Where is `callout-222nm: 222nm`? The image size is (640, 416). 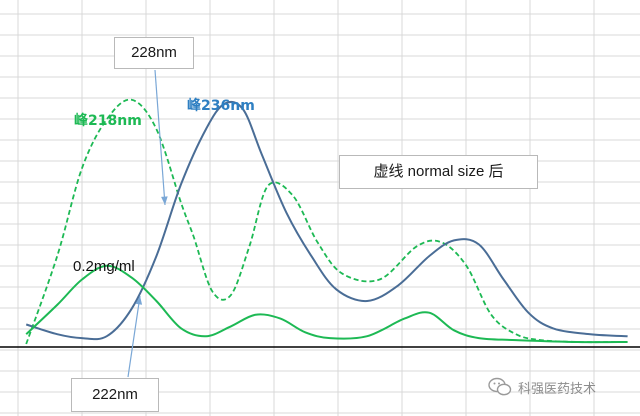
callout-222nm: 222nm is located at coordinates (115, 395).